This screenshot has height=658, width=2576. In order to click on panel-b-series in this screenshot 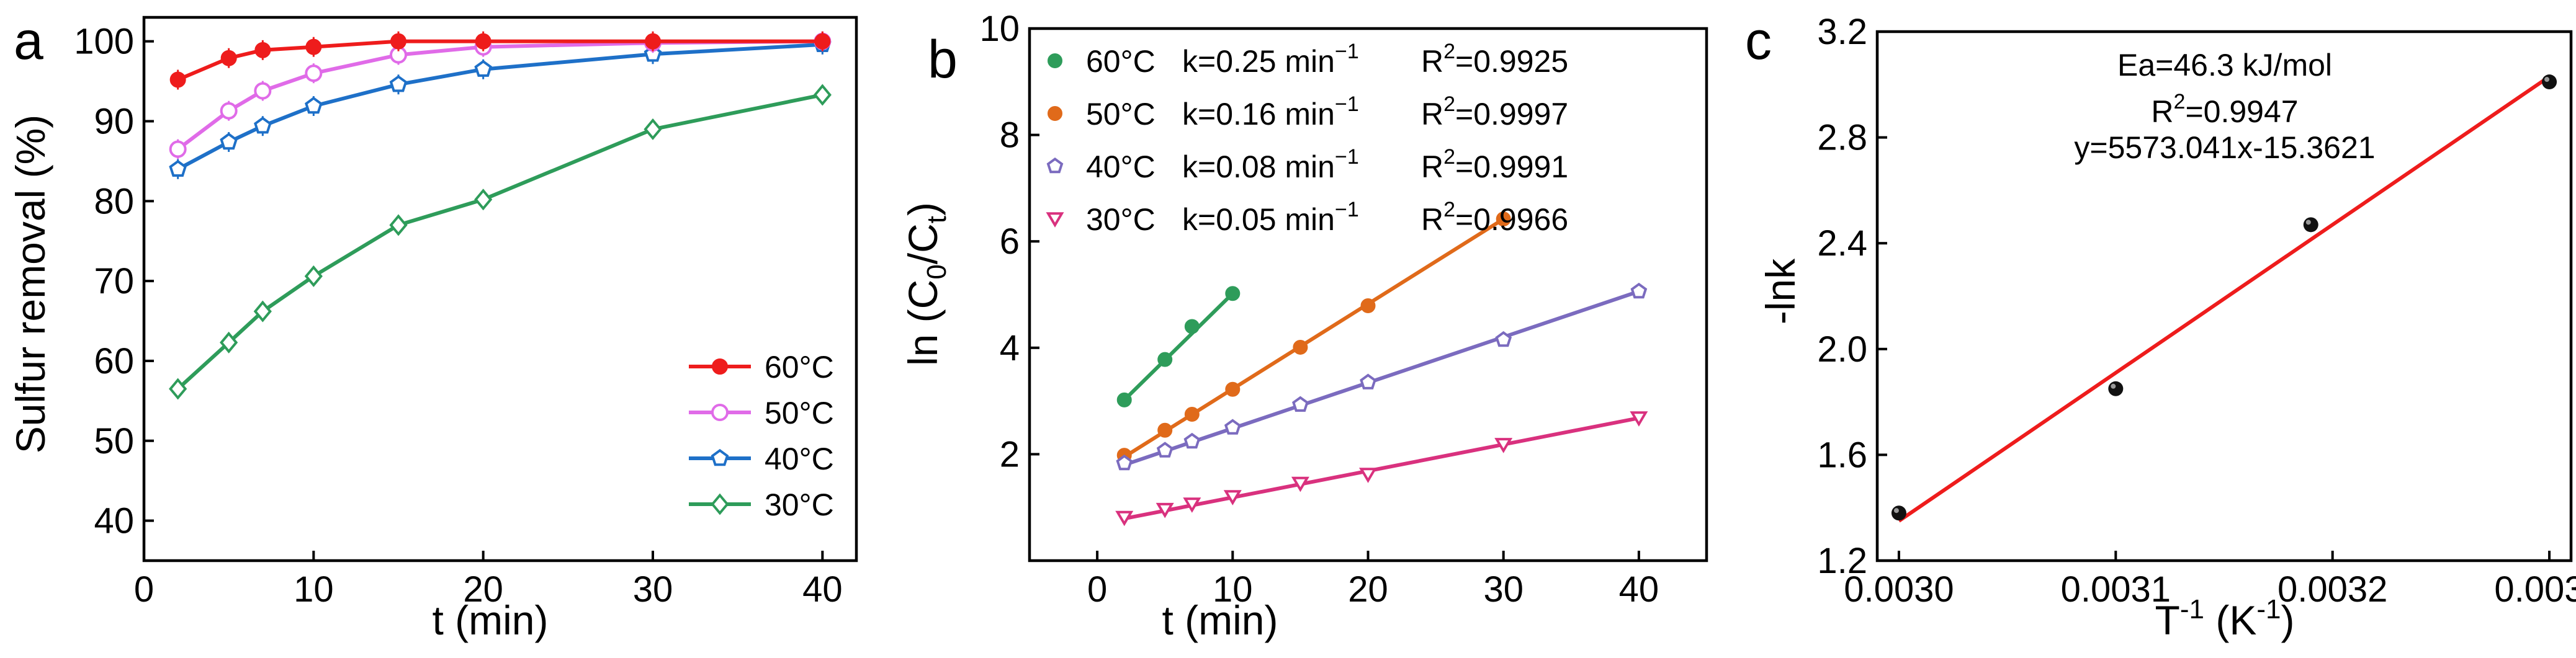, I will do `click(1381, 369)`.